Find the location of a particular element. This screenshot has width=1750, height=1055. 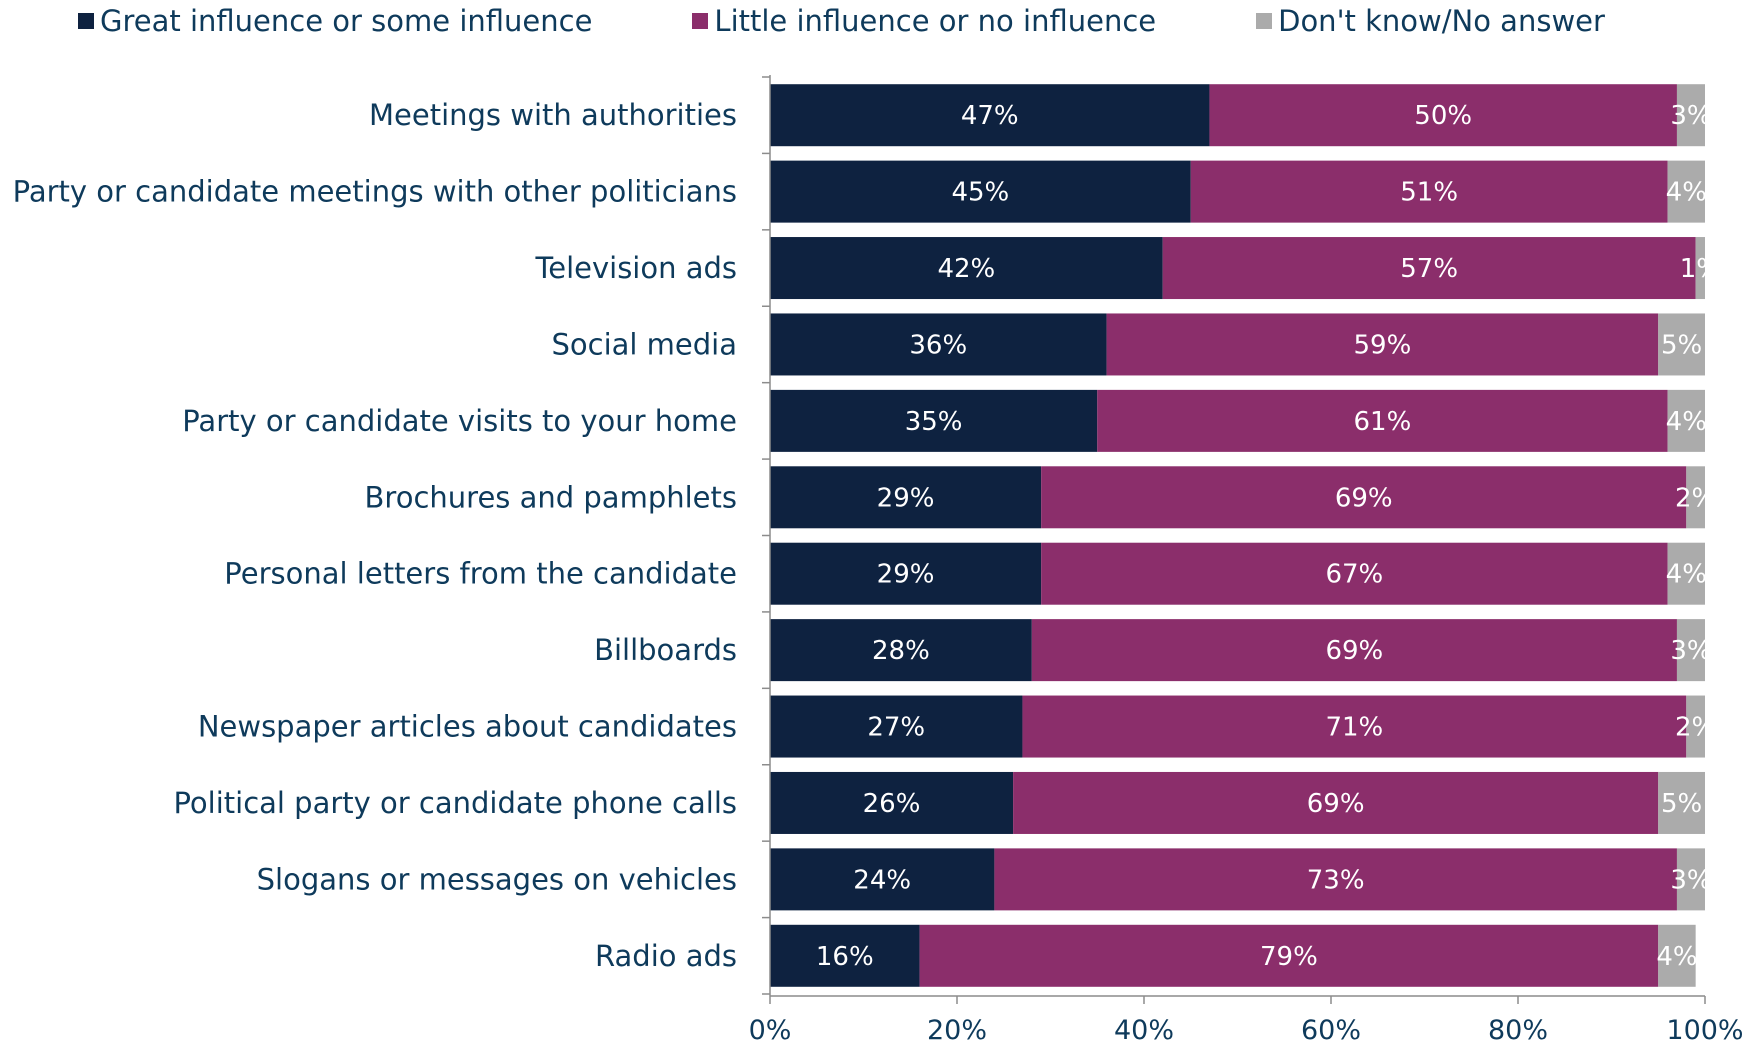

data-label: 67% is located at coordinates (1354, 575).